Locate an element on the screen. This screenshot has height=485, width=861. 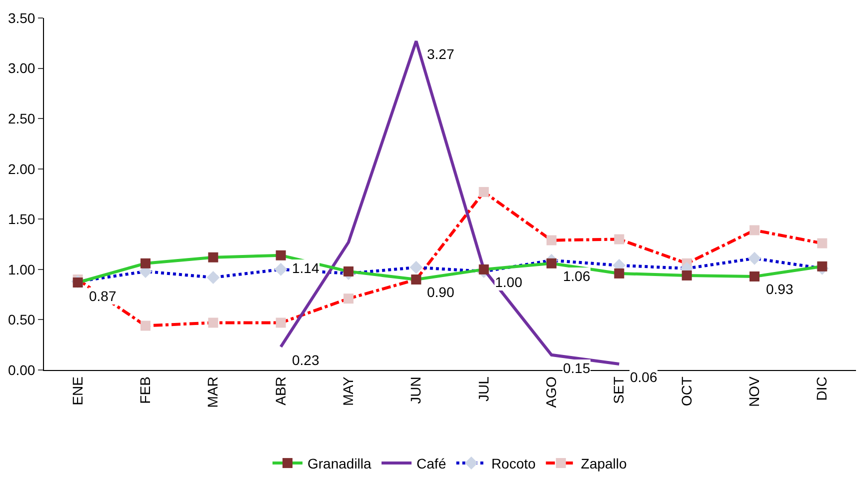
data-label: 1.14 is located at coordinates (306, 268).